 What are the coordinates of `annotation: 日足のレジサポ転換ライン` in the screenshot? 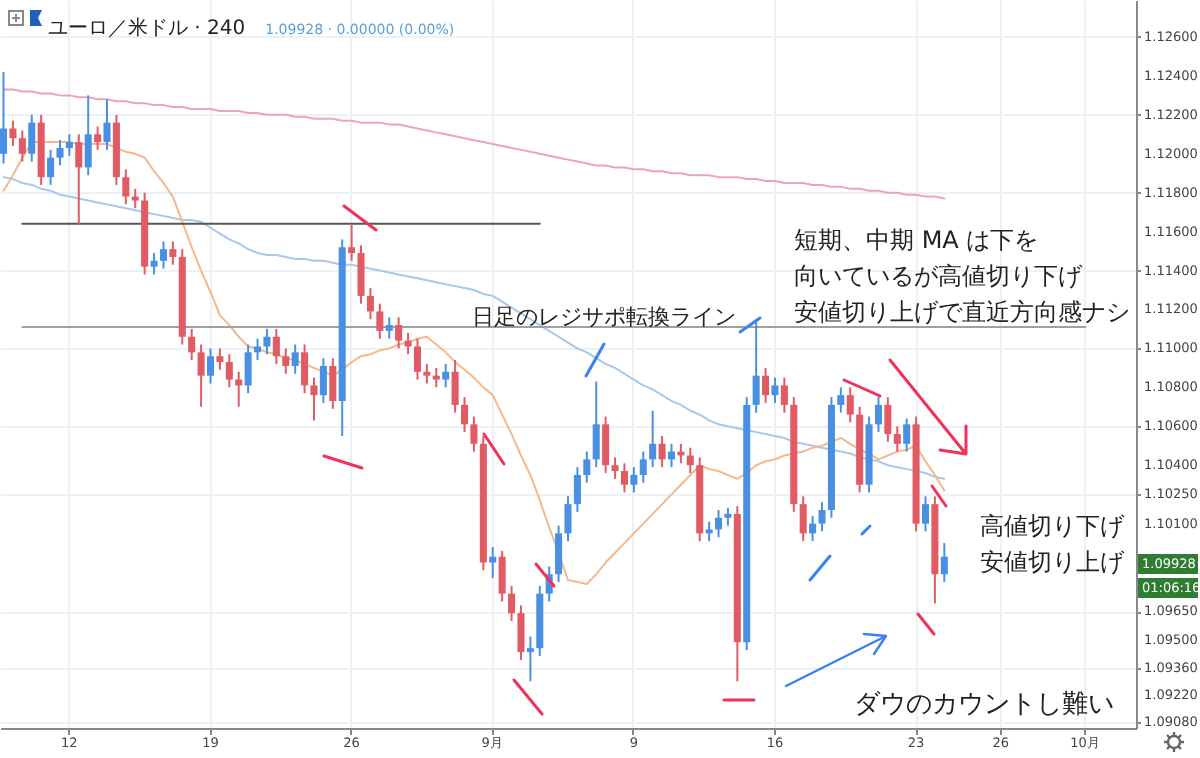 It's located at (604, 318).